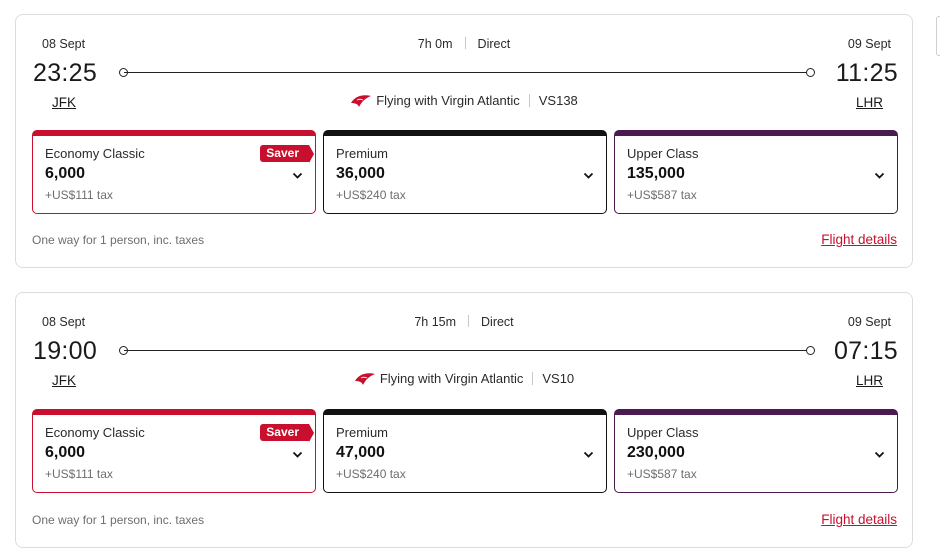 The width and height of the screenshot is (940, 558). I want to click on flight-number: VS138, so click(558, 100).